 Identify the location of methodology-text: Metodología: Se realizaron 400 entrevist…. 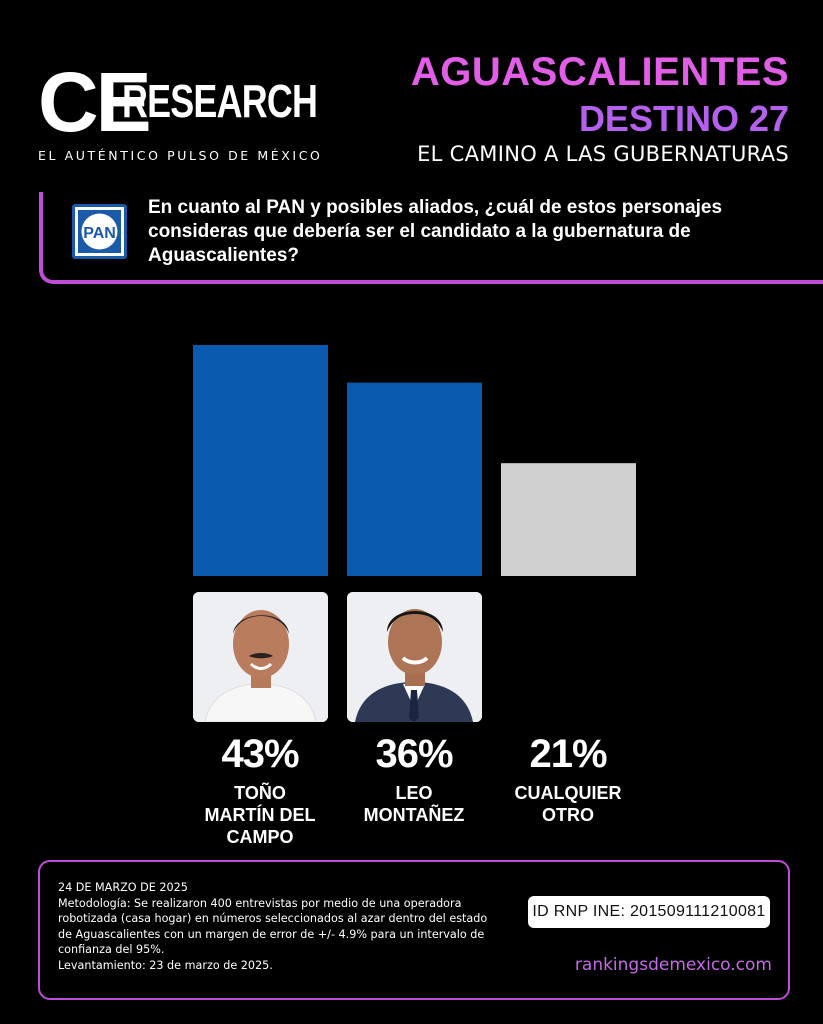
(273, 926).